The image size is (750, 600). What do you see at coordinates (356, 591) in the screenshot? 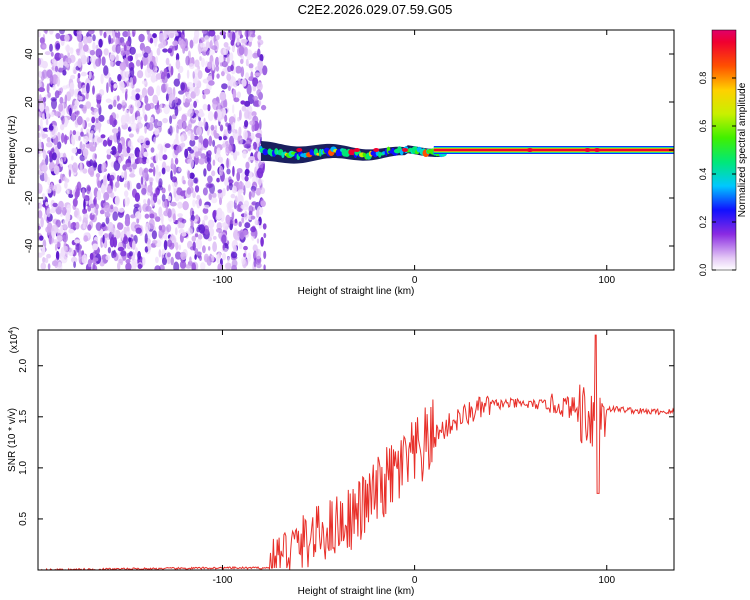
I see `bottom-x-axis-label: Height of straight line (km)` at bounding box center [356, 591].